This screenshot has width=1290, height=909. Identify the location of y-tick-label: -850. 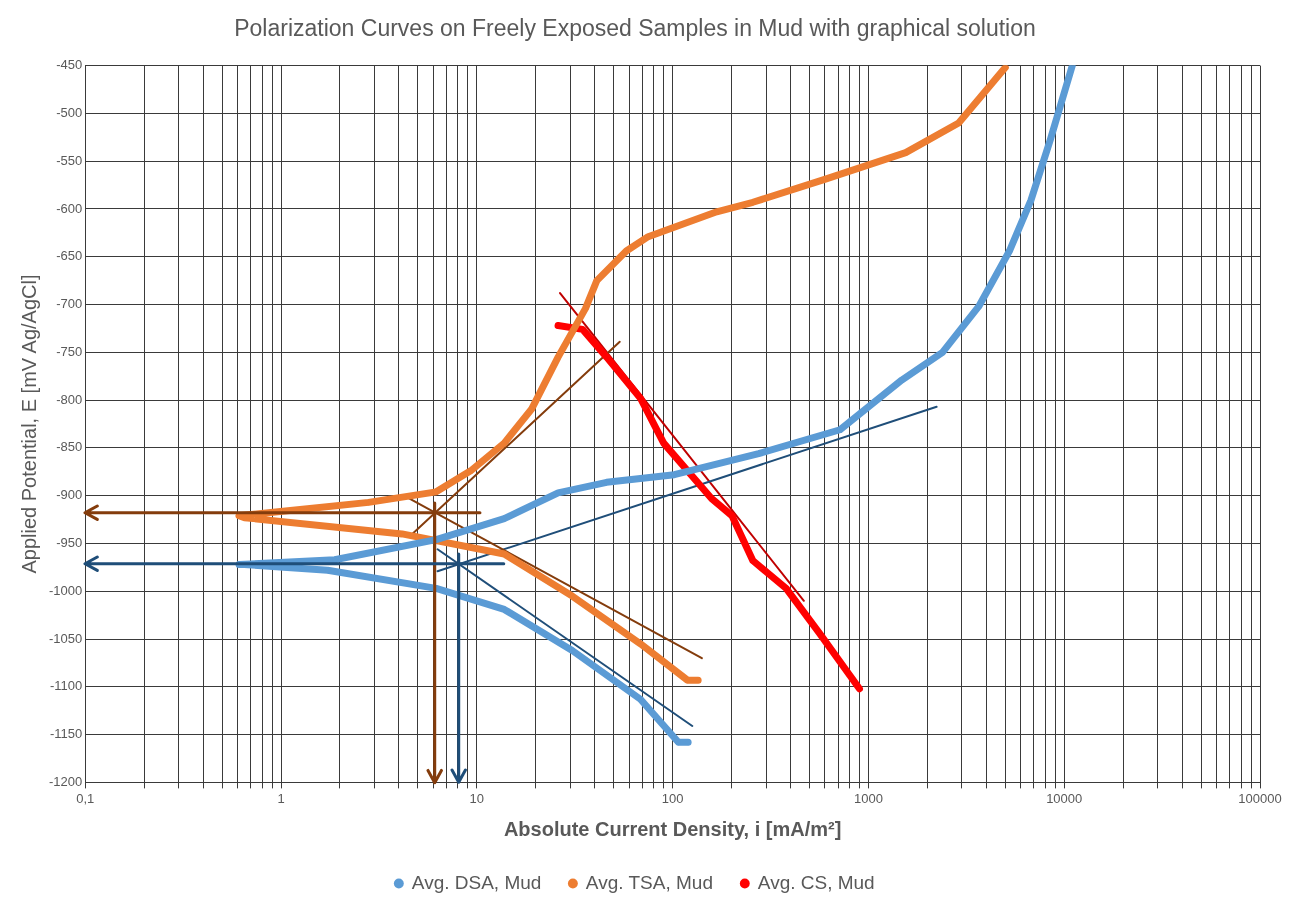
(69, 447).